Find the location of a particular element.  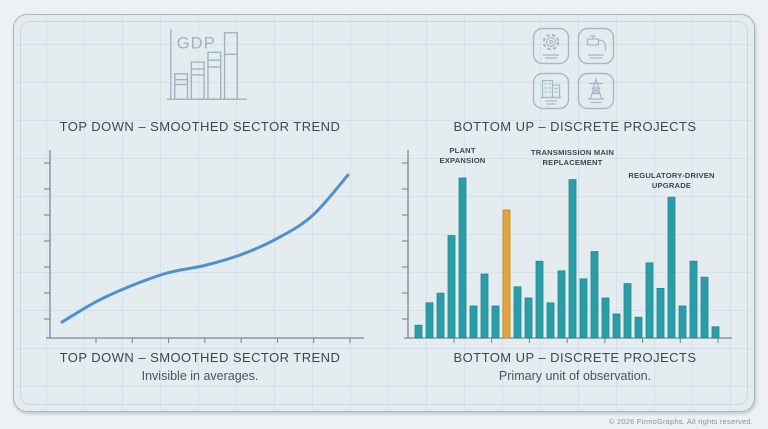

right-panel-top-title: BOTTOM UP – DISCRETE PROJECTS is located at coordinates (575, 126).